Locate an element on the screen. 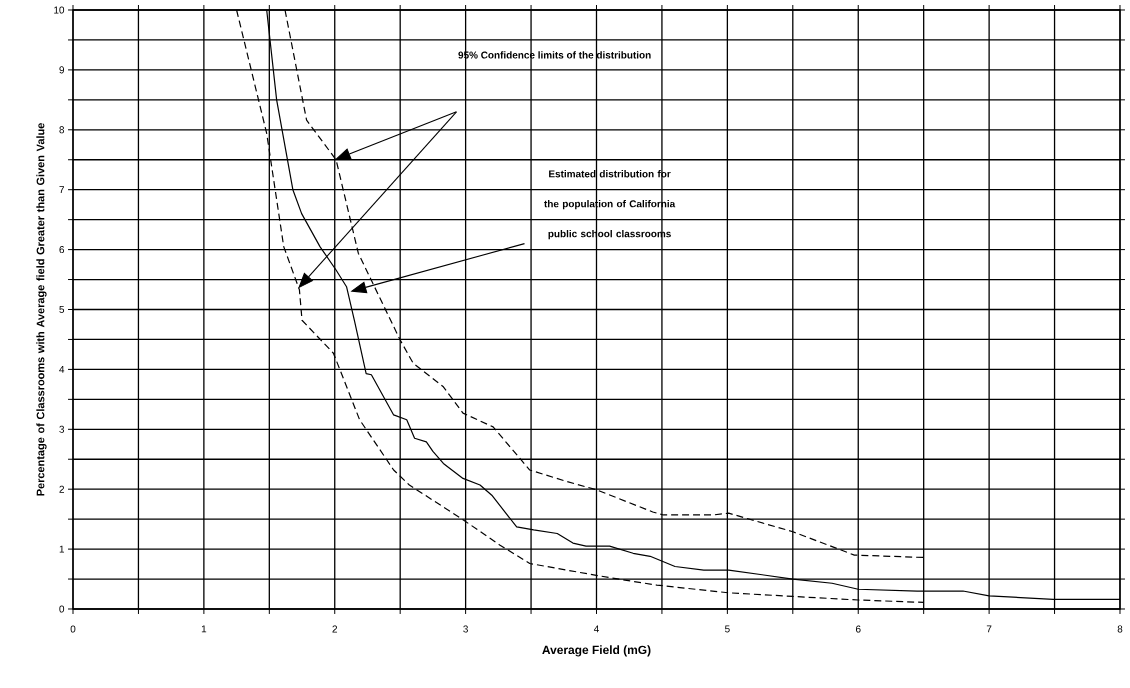 The height and width of the screenshot is (688, 1130). x-tick-label: 2 is located at coordinates (335, 629).